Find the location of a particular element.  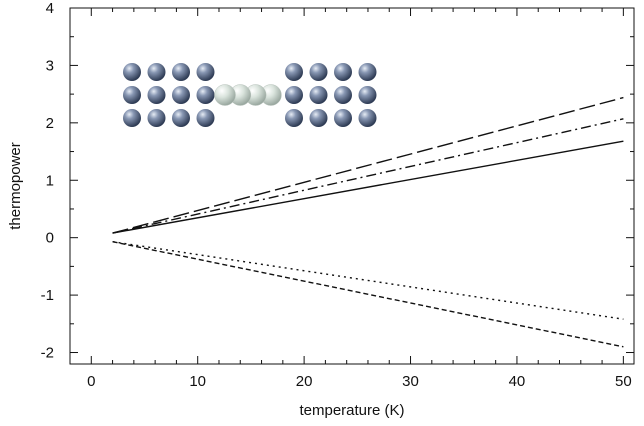

x-tick-label: 30 is located at coordinates (410, 381).